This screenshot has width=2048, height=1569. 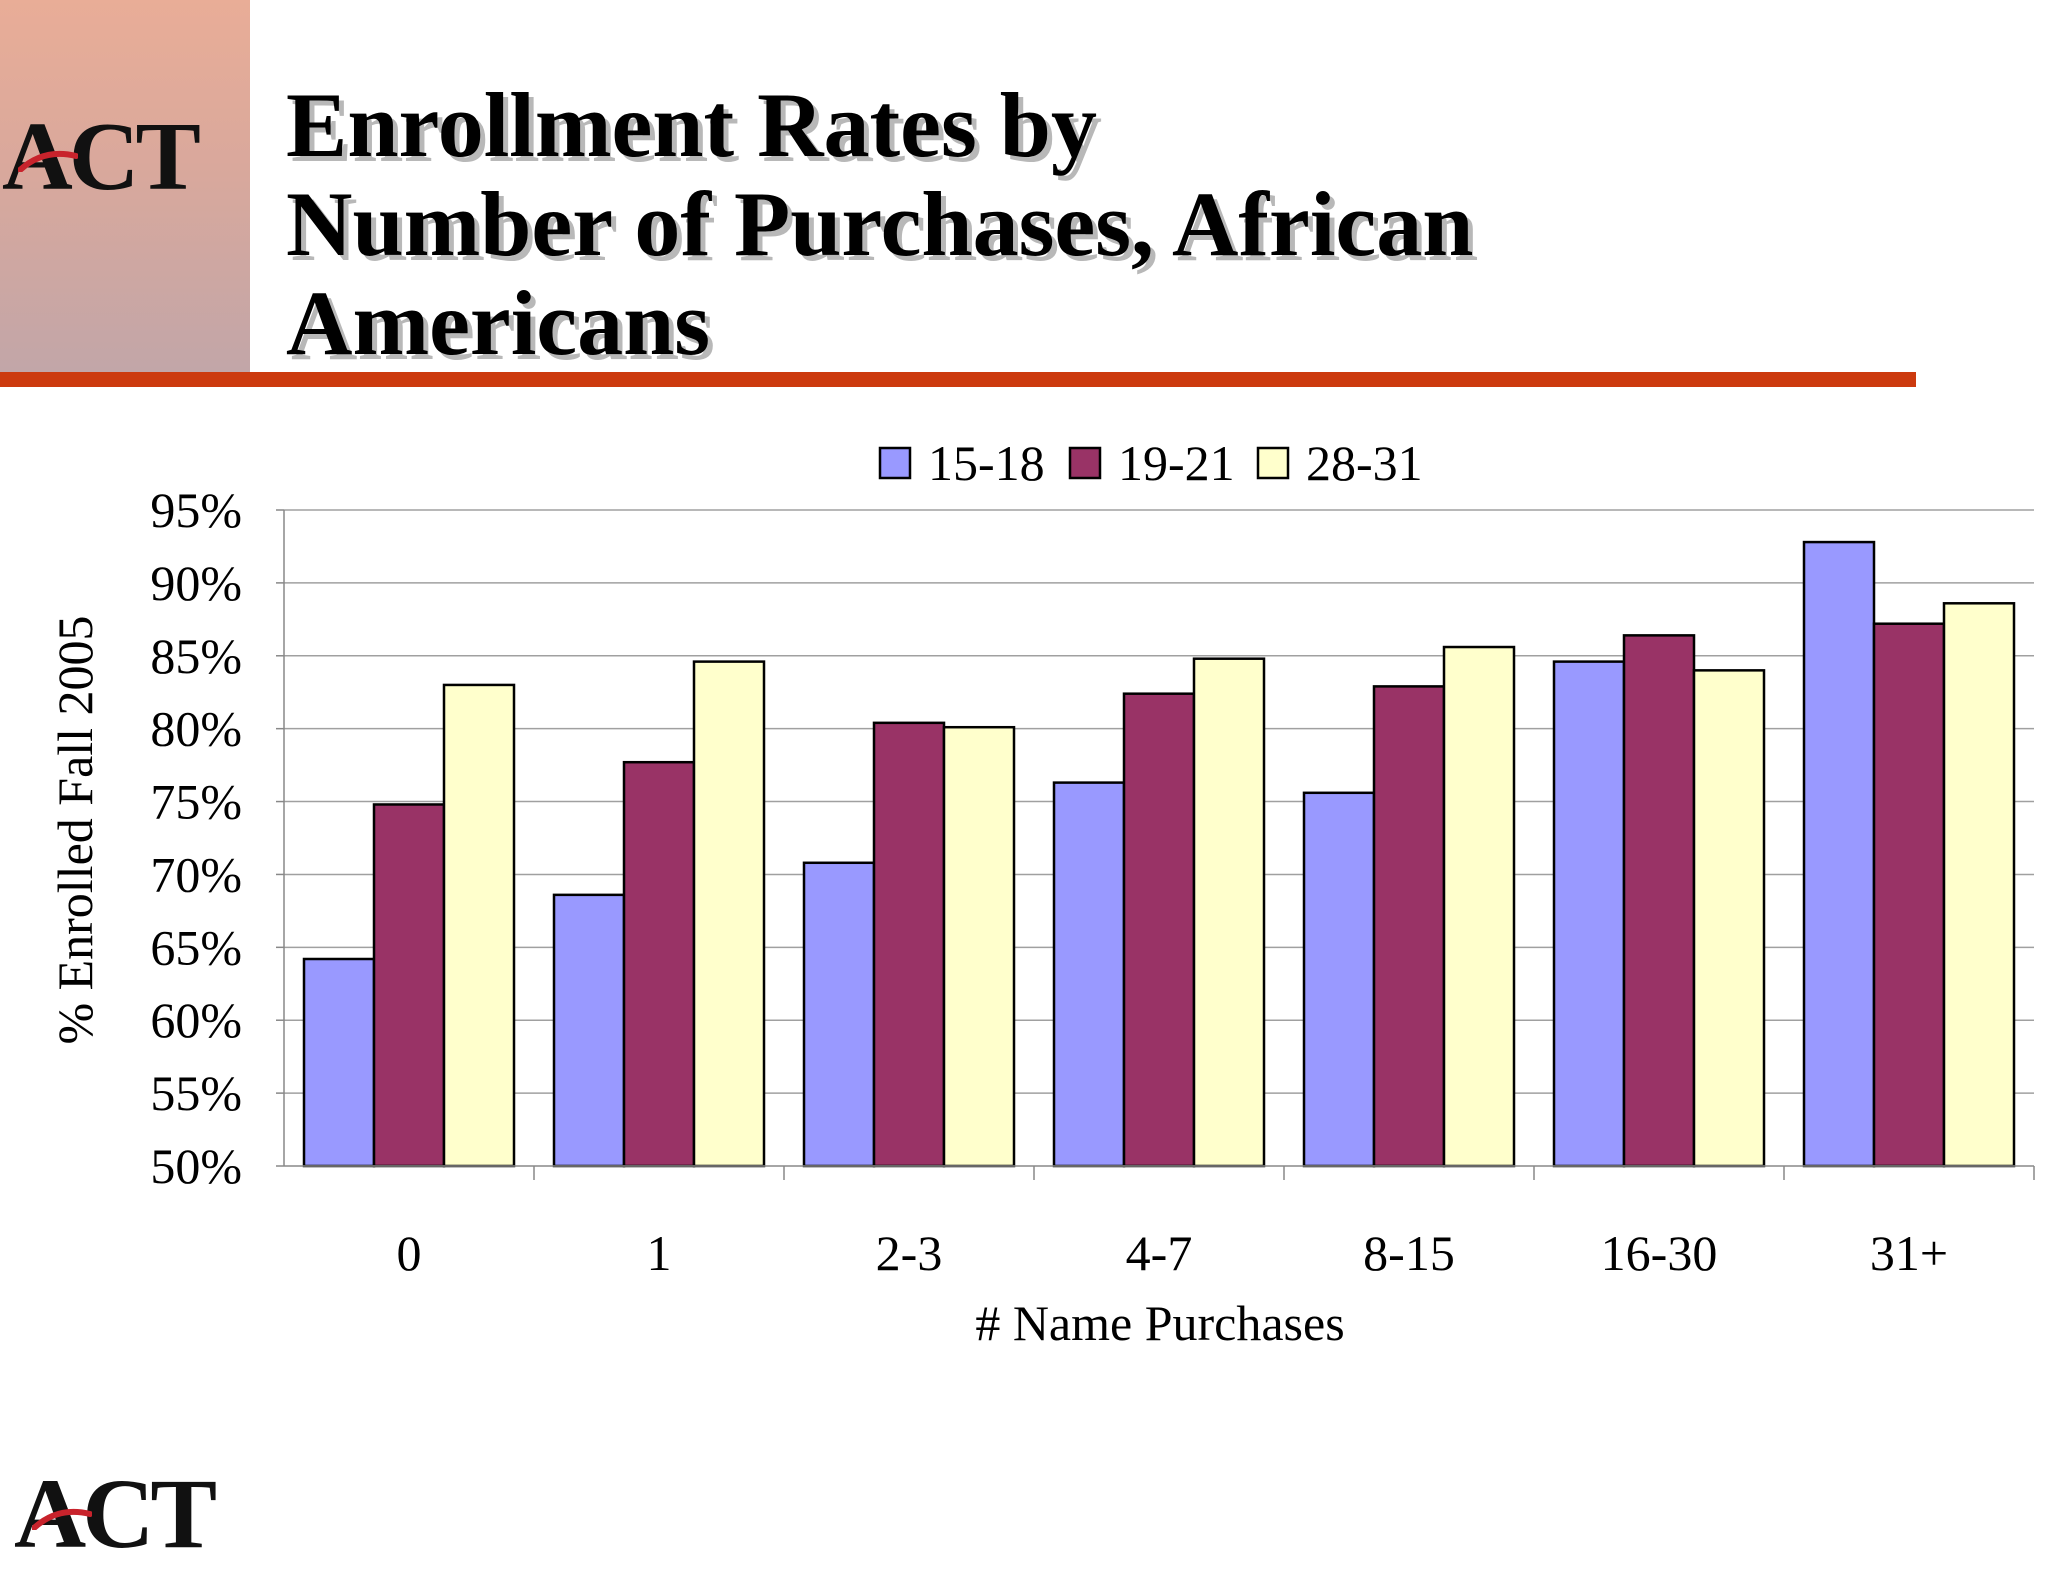 What do you see at coordinates (1409, 1253) in the screenshot?
I see `x-tick-label: 8-15` at bounding box center [1409, 1253].